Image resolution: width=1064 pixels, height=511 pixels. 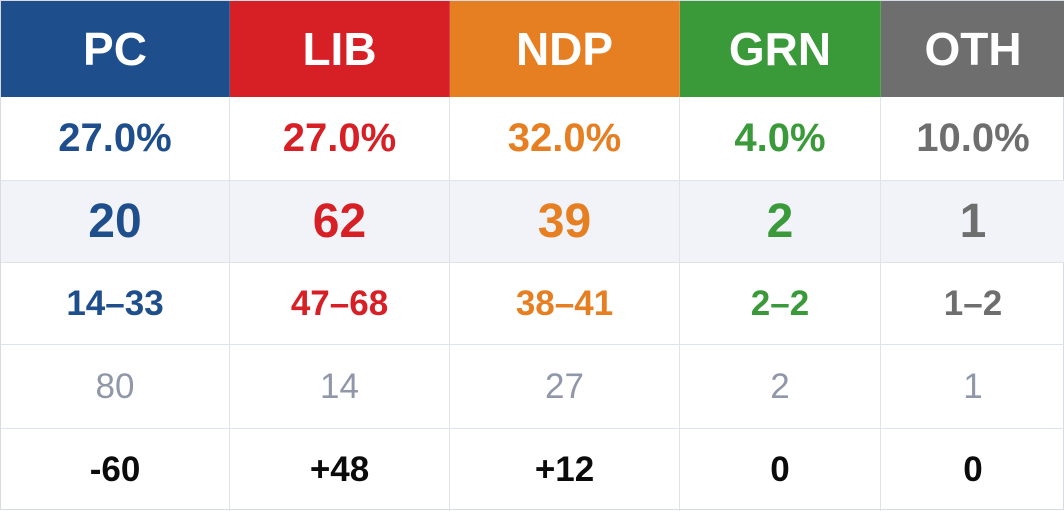 I want to click on header-lib-label: LIB, so click(x=339, y=49).